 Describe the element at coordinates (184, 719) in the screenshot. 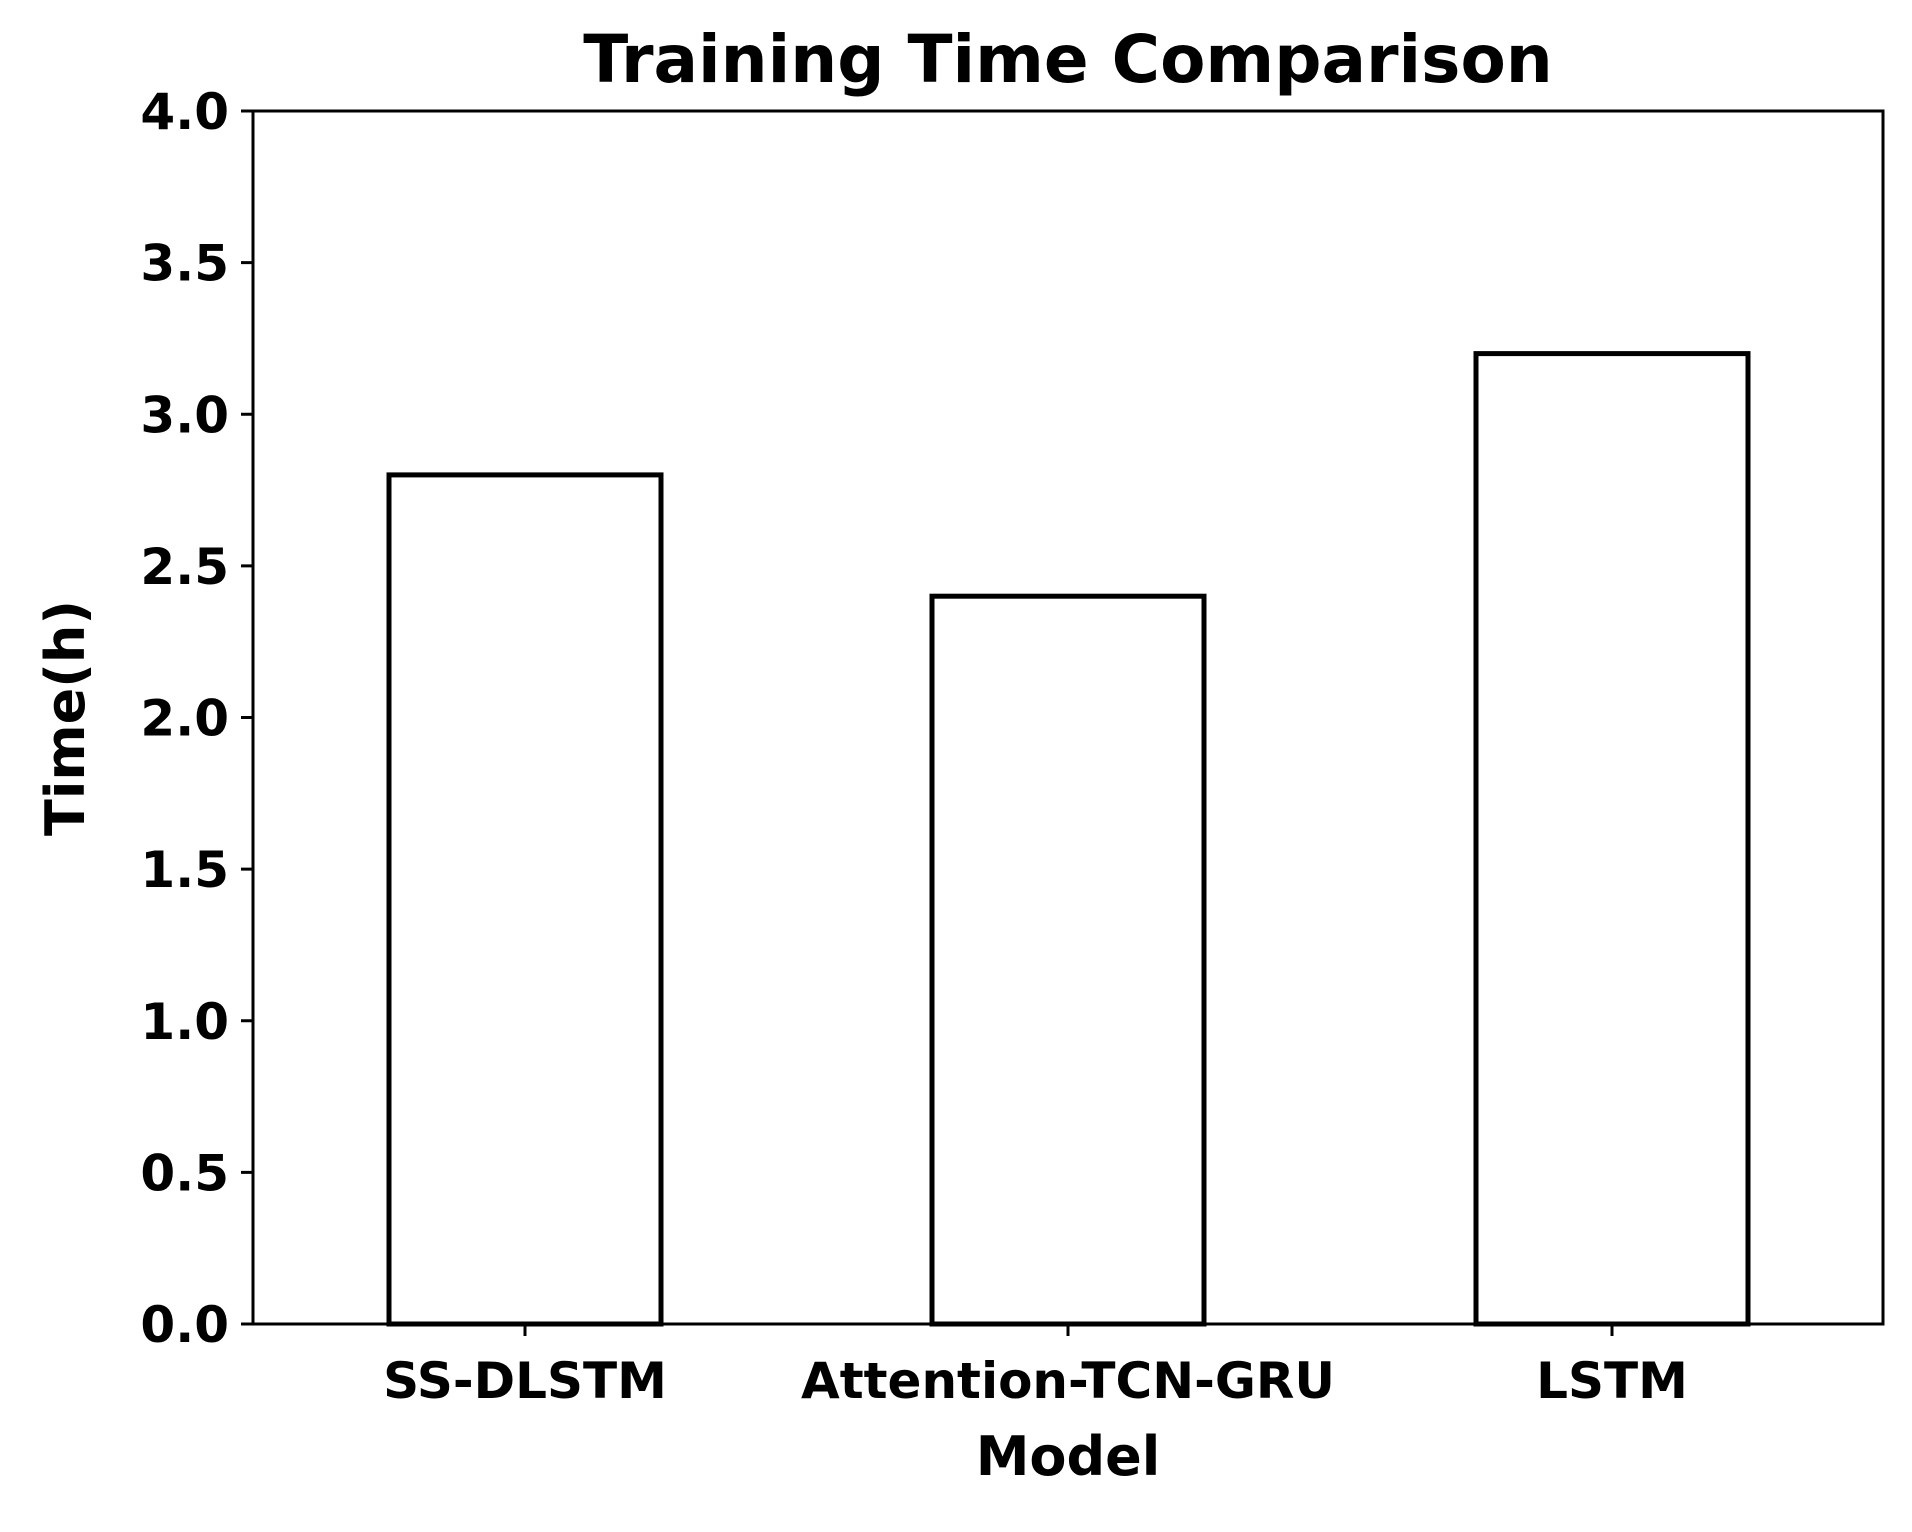

I see `y-tick-label: 2.0` at that location.